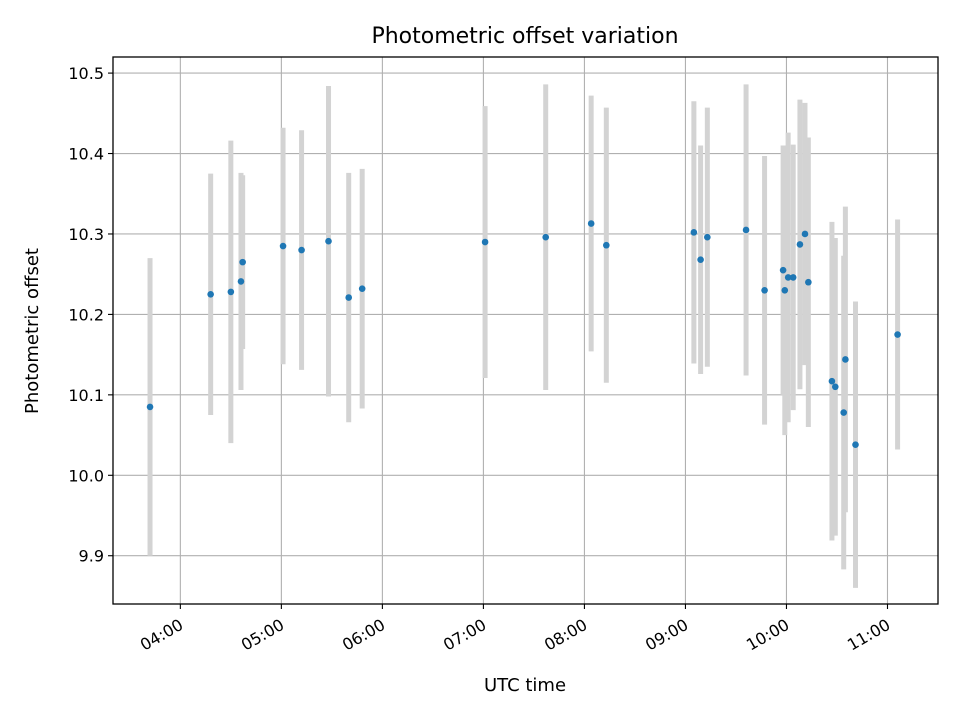  Describe the element at coordinates (767, 635) in the screenshot. I see `x-tick-label: 10:00` at that location.